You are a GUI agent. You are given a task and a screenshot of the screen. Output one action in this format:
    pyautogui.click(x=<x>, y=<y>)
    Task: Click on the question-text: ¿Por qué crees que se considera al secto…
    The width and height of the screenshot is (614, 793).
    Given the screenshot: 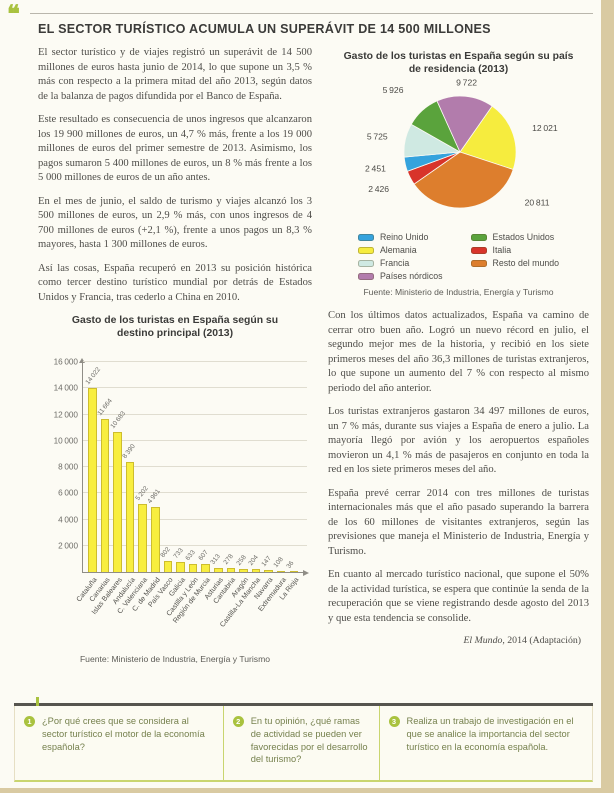 What is the action you would take?
    pyautogui.click(x=123, y=734)
    